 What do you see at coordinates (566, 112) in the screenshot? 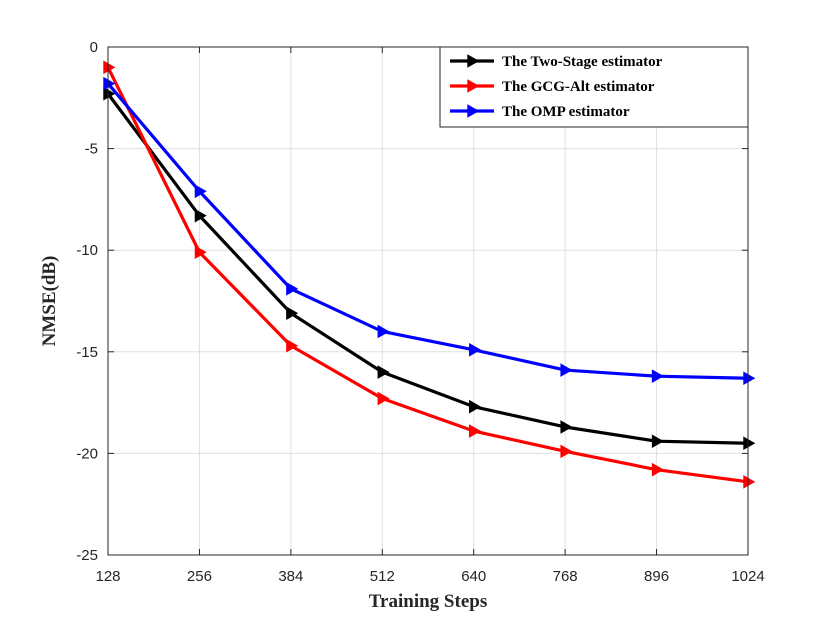
I see `legend-label-3: The OMP estimator` at bounding box center [566, 112].